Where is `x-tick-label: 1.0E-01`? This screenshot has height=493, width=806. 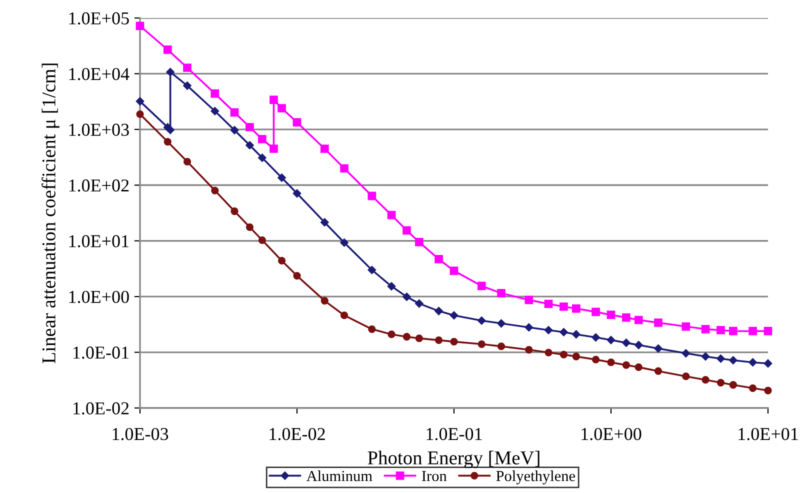
x-tick-label: 1.0E-01 is located at coordinates (454, 434).